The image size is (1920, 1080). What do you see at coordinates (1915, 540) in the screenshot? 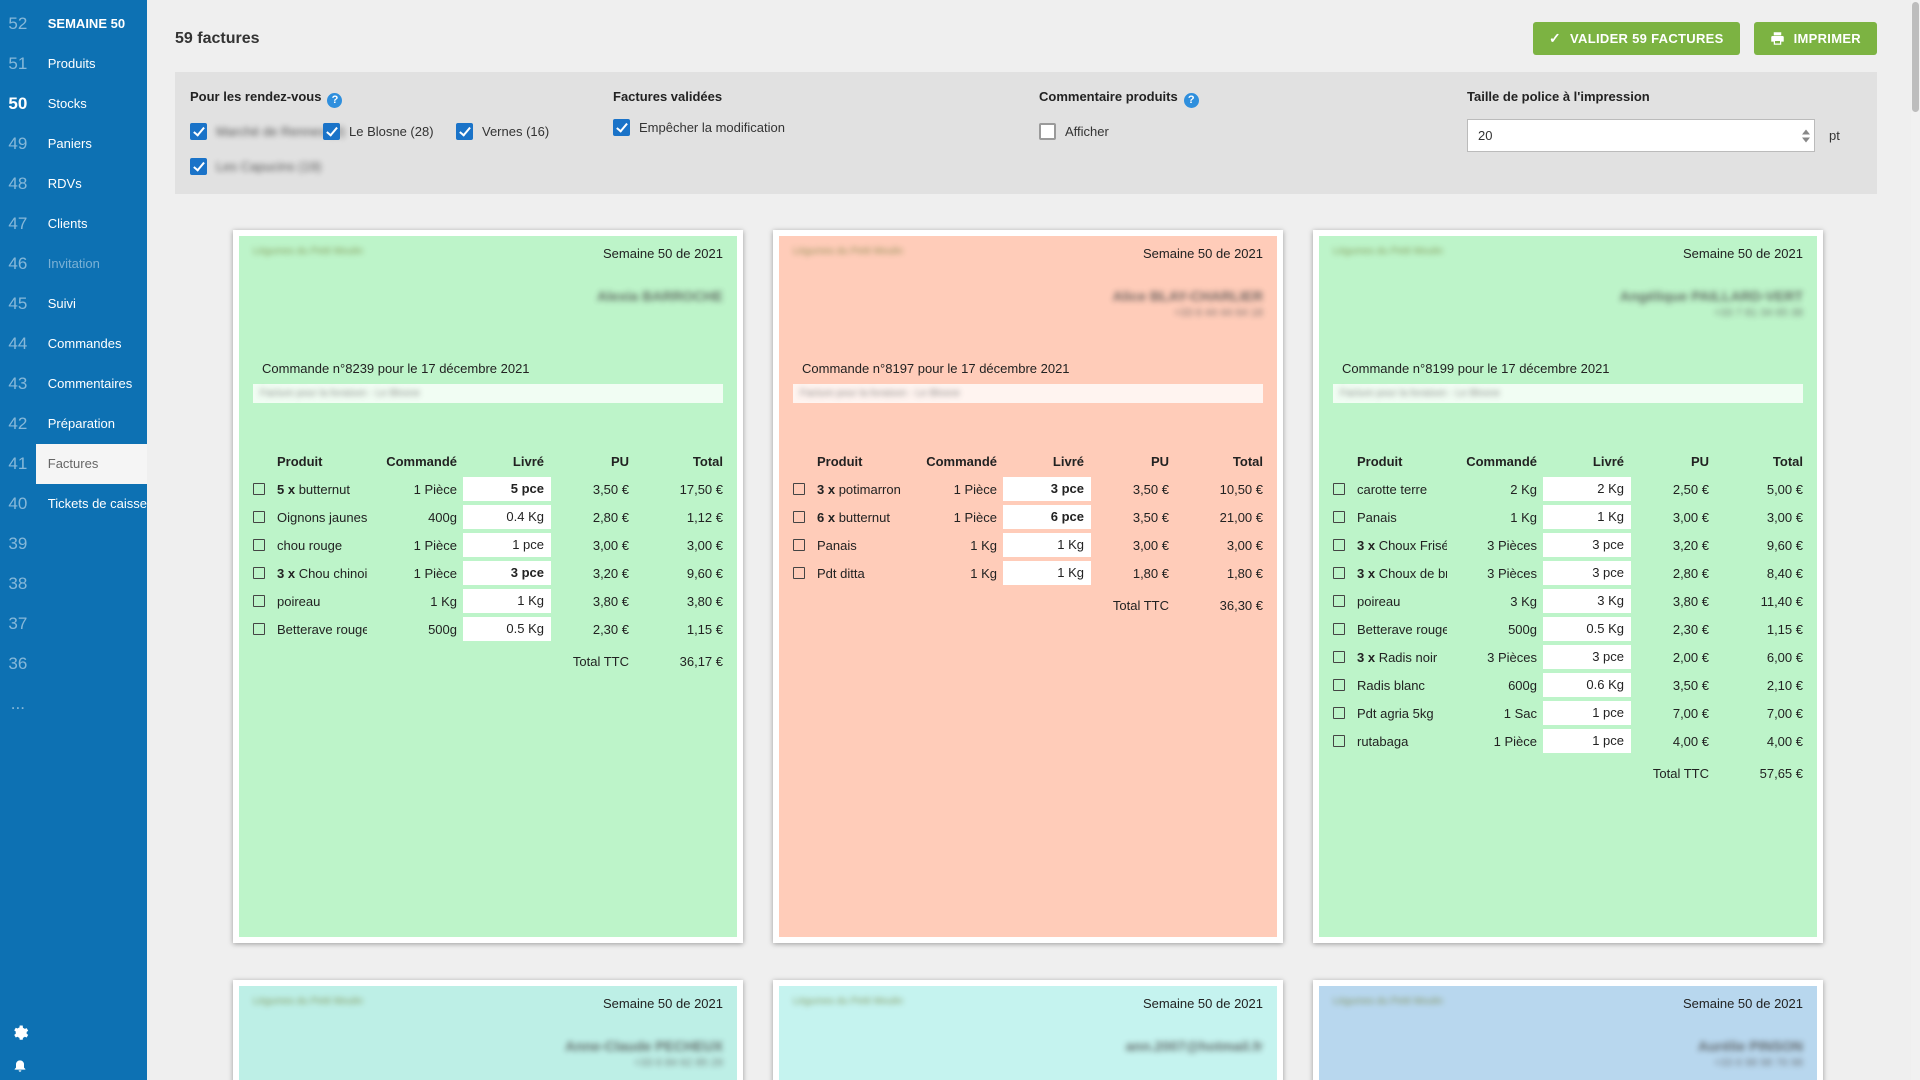
I see `scrollbar` at bounding box center [1915, 540].